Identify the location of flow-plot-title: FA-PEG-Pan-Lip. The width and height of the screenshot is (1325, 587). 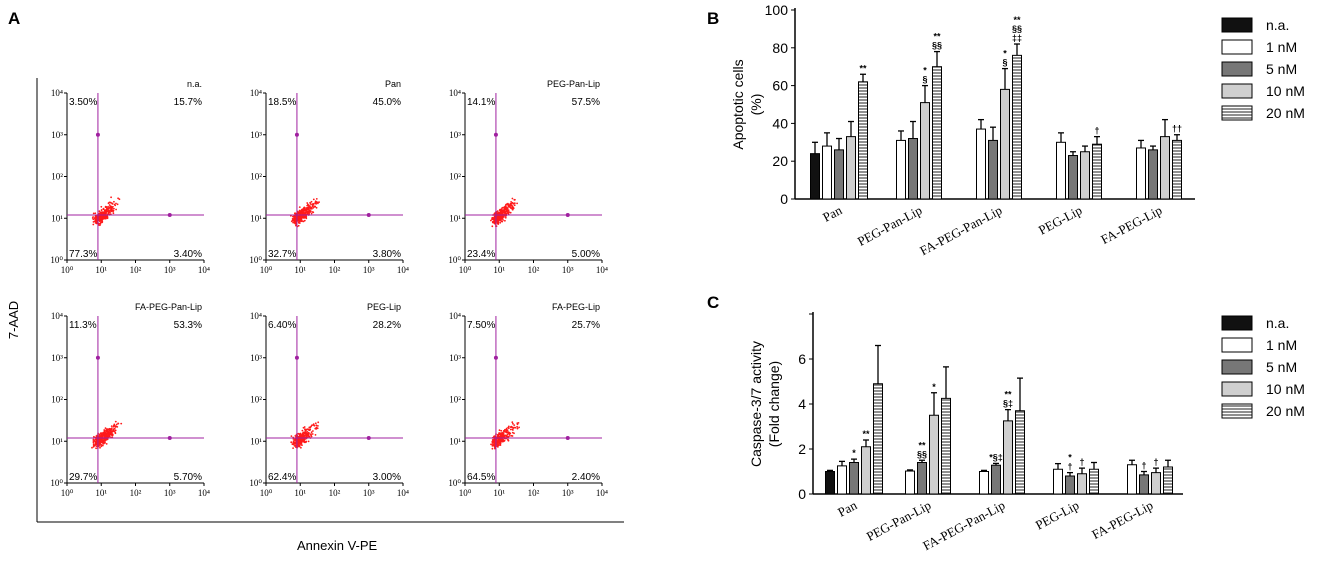
(168, 307).